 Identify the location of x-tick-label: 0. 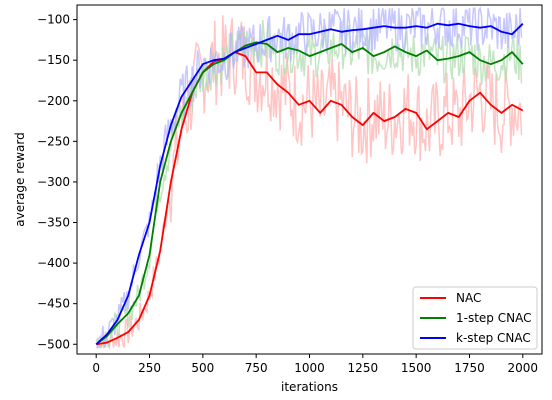
(96, 368).